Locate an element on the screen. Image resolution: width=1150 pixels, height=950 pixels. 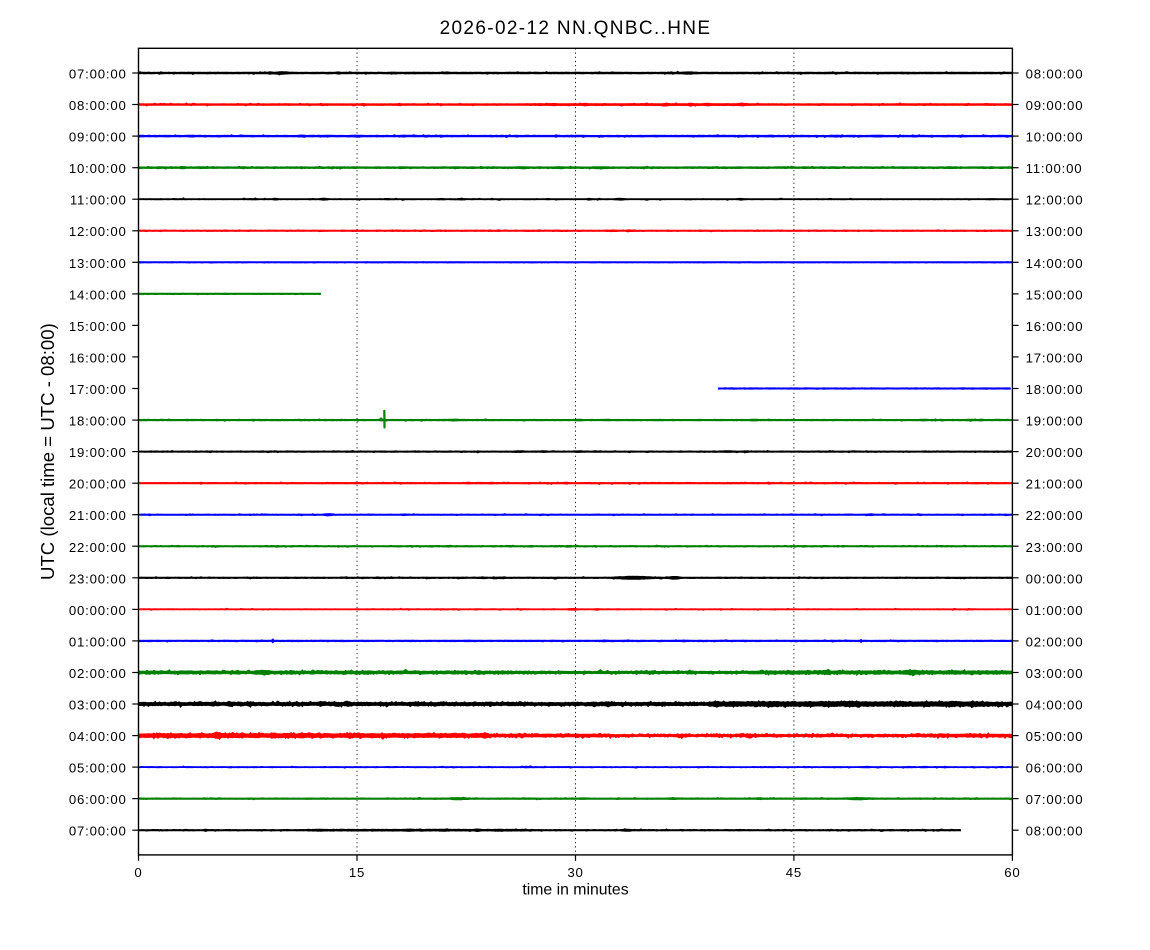
svg-text: 30 is located at coordinates (575, 872).